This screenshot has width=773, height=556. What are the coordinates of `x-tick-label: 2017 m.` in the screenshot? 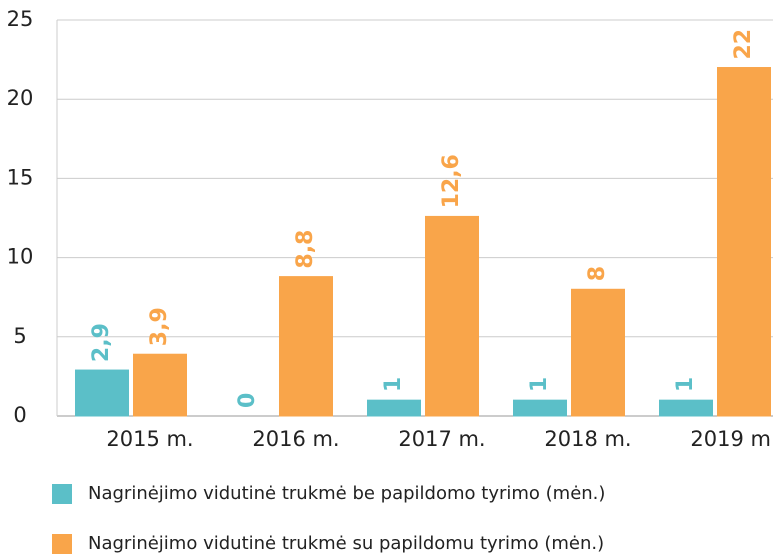 It's located at (441, 439).